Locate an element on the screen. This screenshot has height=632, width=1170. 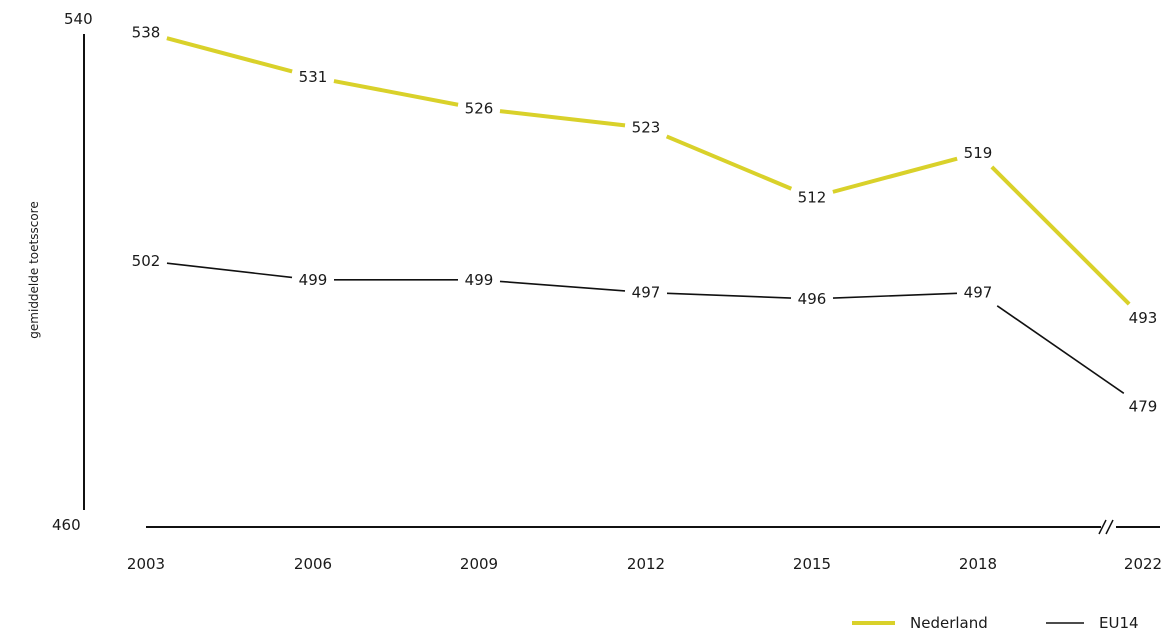
data-label-nederland-2003: 538 is located at coordinates (146, 33).